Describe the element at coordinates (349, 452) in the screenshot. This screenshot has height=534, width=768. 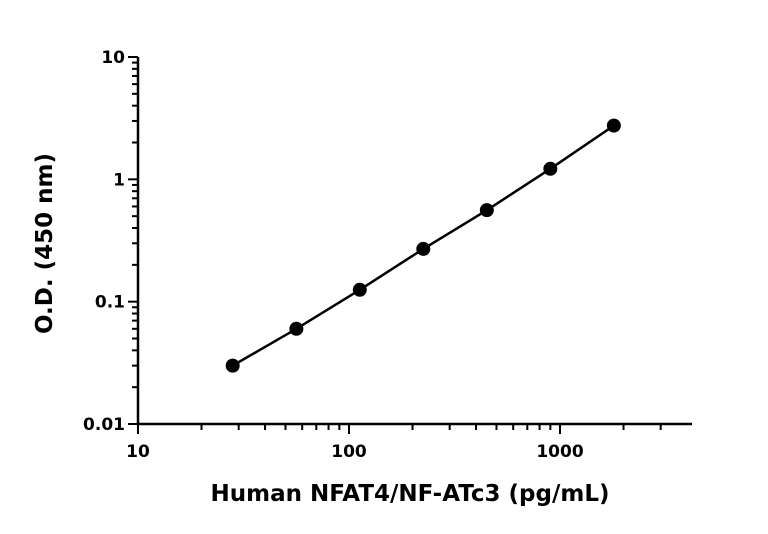
I see `x-tick-label: 100` at that location.